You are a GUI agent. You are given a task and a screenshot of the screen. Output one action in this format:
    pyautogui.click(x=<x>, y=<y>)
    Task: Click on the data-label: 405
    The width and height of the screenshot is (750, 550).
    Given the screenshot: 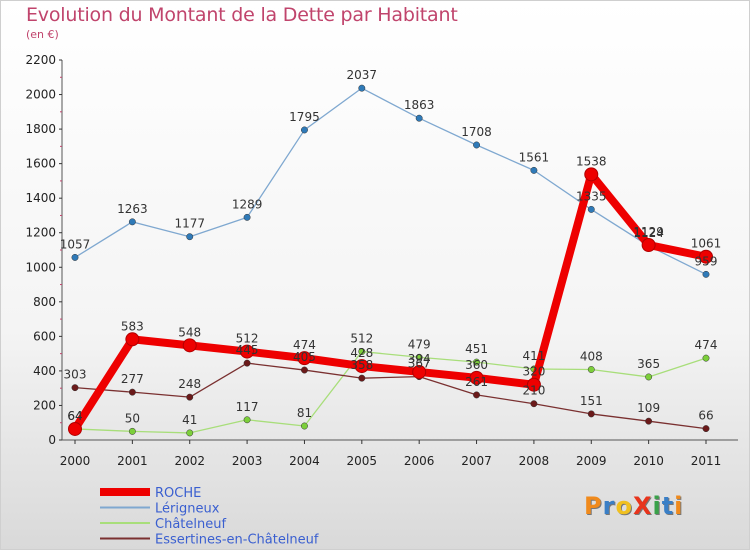 What is the action you would take?
    pyautogui.click(x=304, y=357)
    